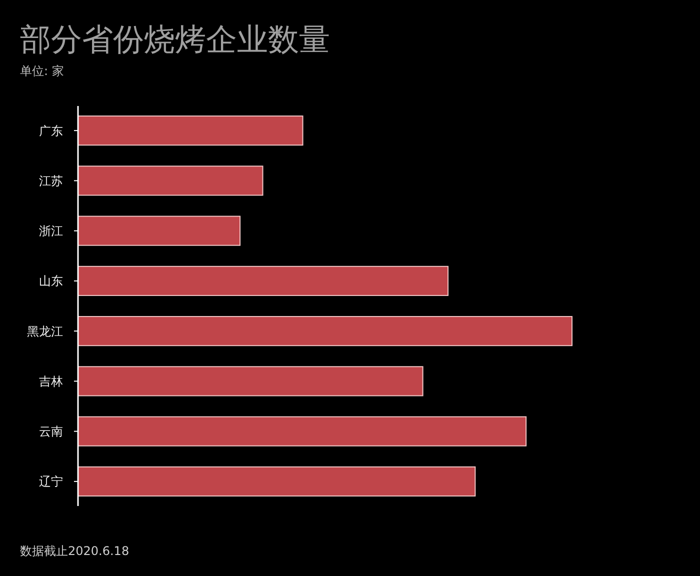  I want to click on y-tick-label: 江苏, so click(51, 181).